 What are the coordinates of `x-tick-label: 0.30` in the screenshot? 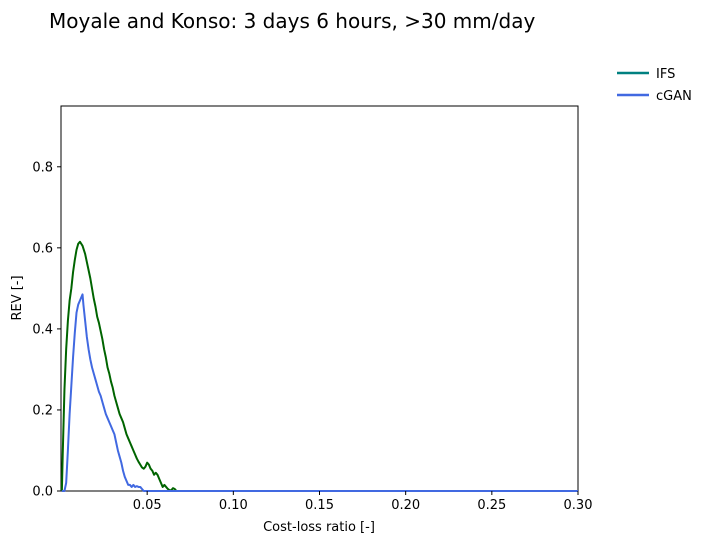 It's located at (578, 505).